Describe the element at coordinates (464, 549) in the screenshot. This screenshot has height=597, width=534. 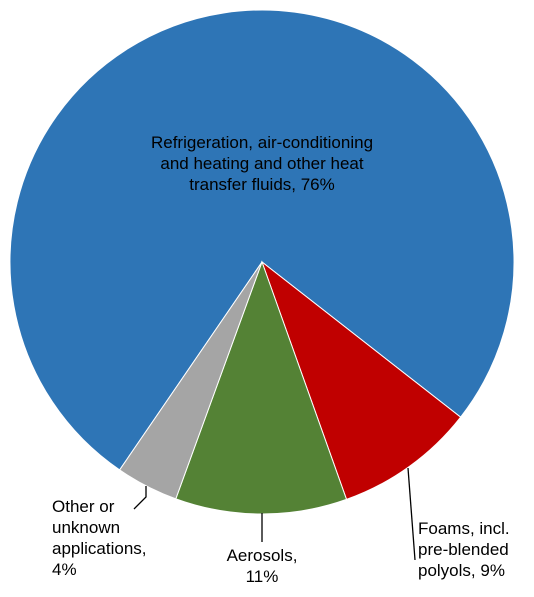
I see `slice-label: Foams, incl. pre-blended polyols, 9%` at that location.